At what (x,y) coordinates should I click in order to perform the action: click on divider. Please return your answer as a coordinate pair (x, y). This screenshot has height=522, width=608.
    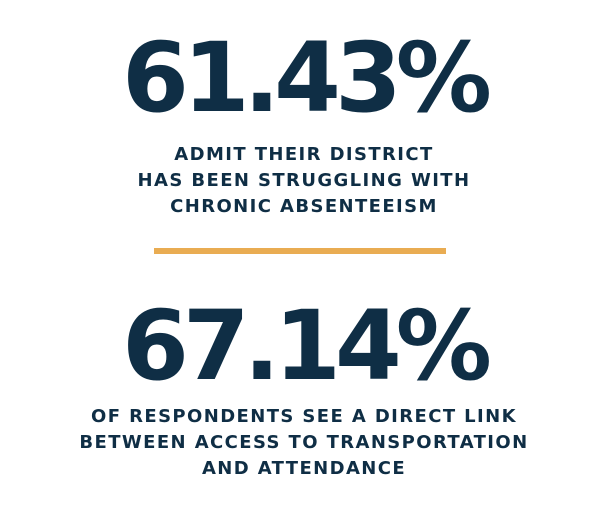
    Looking at the image, I should click on (300, 251).